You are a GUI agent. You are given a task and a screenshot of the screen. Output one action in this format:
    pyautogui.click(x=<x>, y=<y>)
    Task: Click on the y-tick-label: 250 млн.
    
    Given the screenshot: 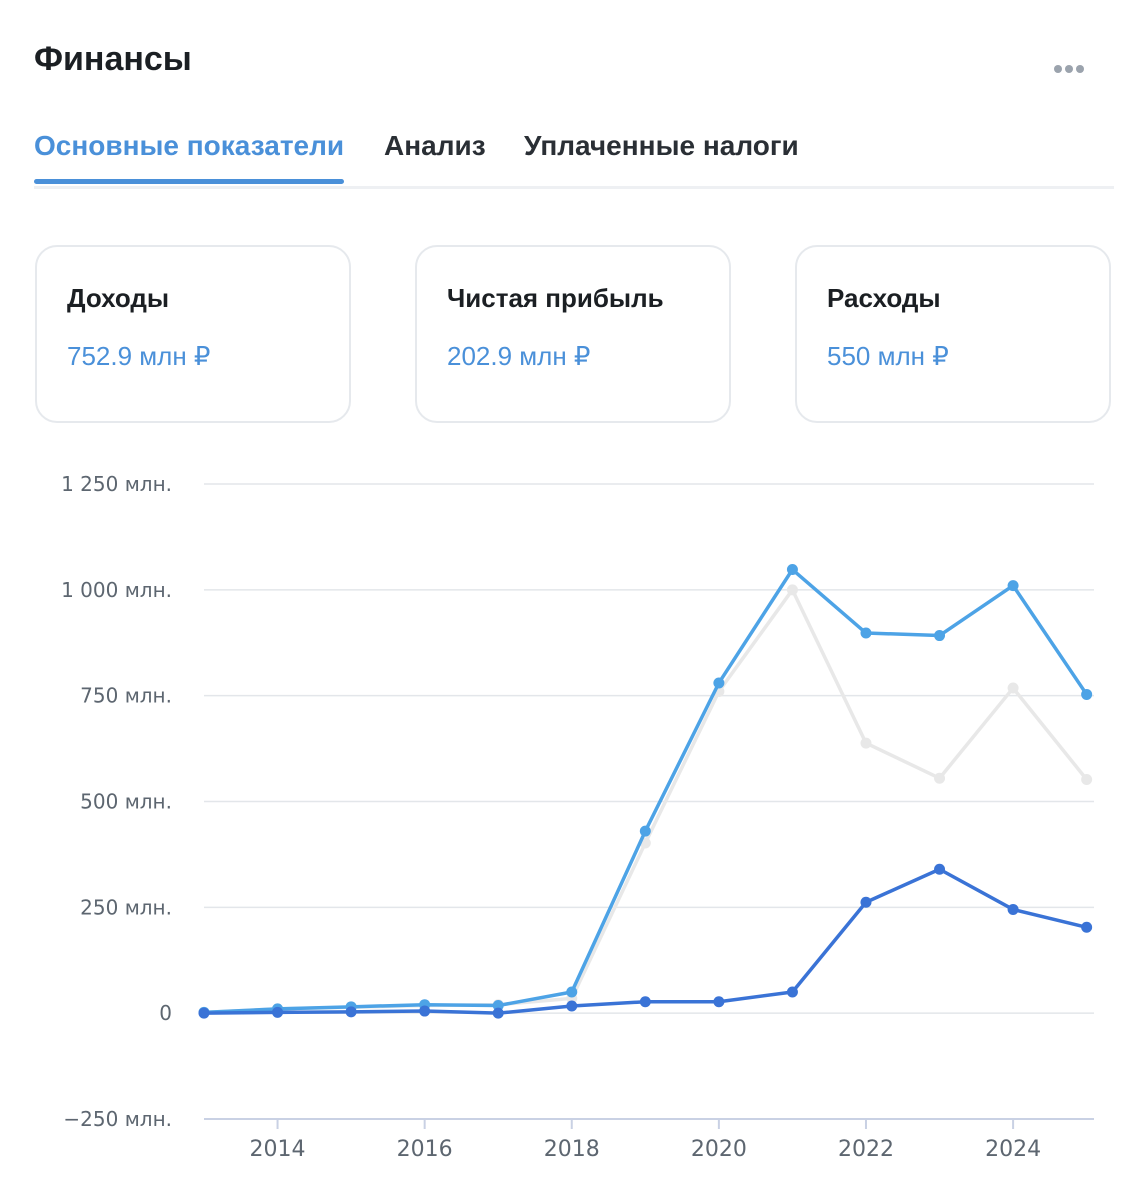 What is the action you would take?
    pyautogui.click(x=126, y=907)
    